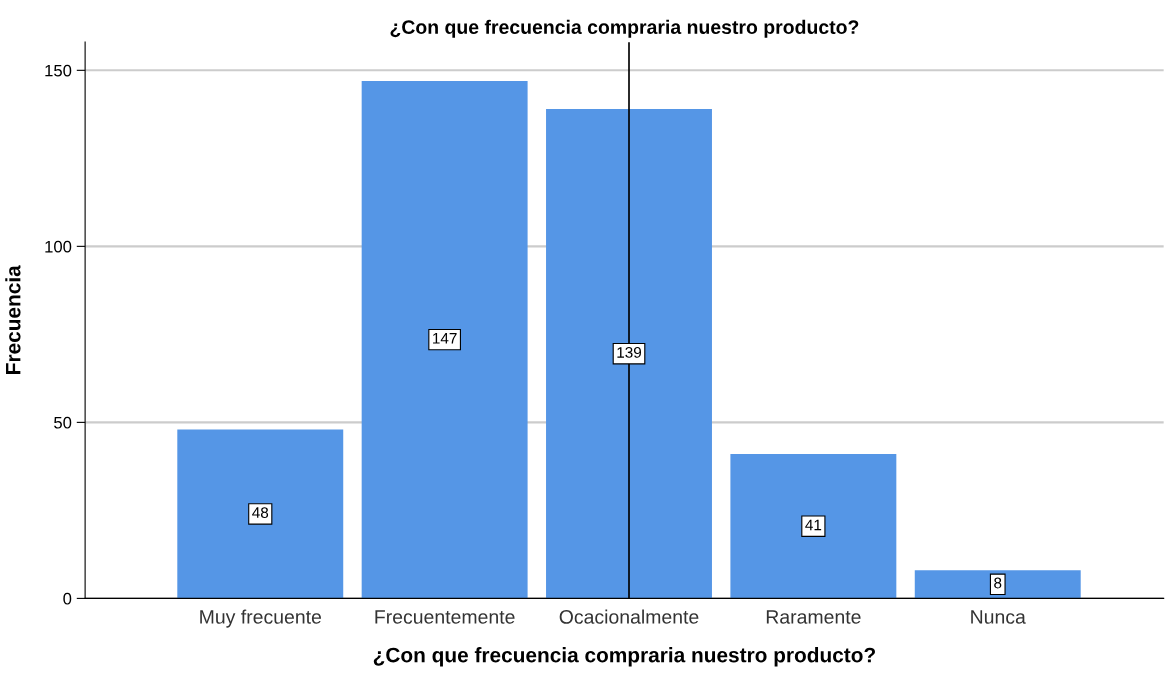 The image size is (1166, 680). I want to click on data-label: 139, so click(629, 352).